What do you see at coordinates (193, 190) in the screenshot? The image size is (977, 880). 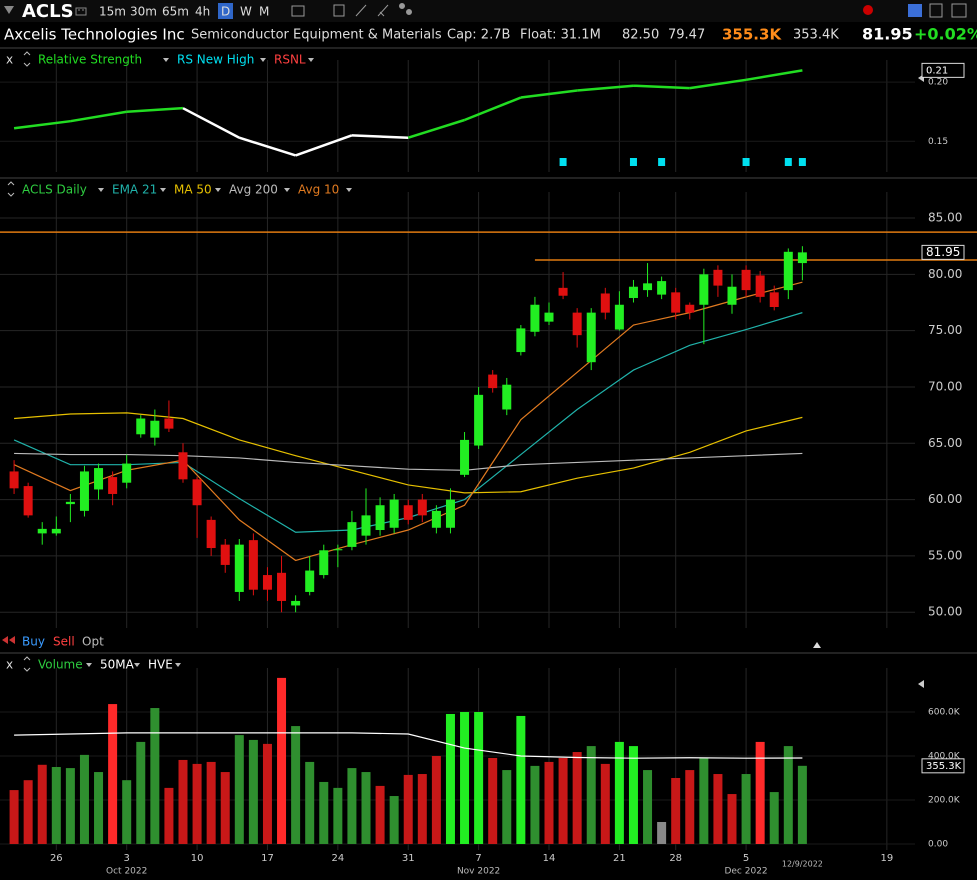 I see `legend-entry: MA 50` at bounding box center [193, 190].